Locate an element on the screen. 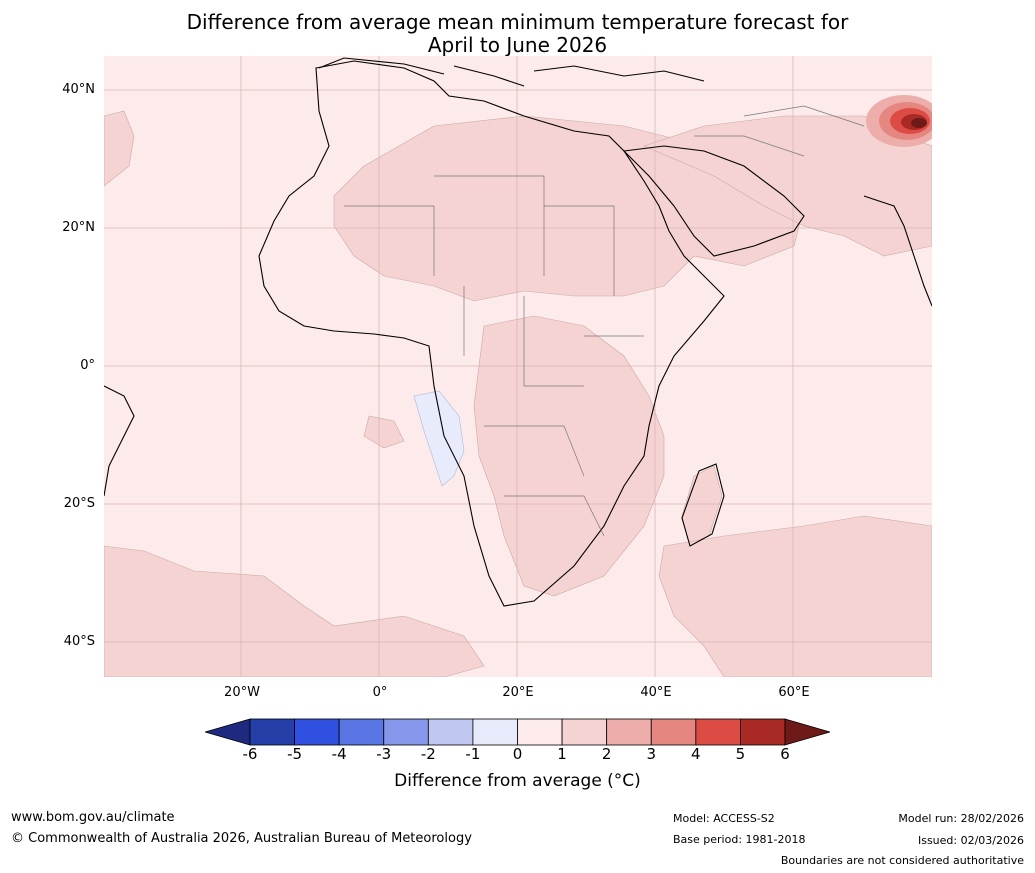 Image resolution: width=1035 pixels, height=873 pixels. colorbar-tick-label: -5 is located at coordinates (295, 754).